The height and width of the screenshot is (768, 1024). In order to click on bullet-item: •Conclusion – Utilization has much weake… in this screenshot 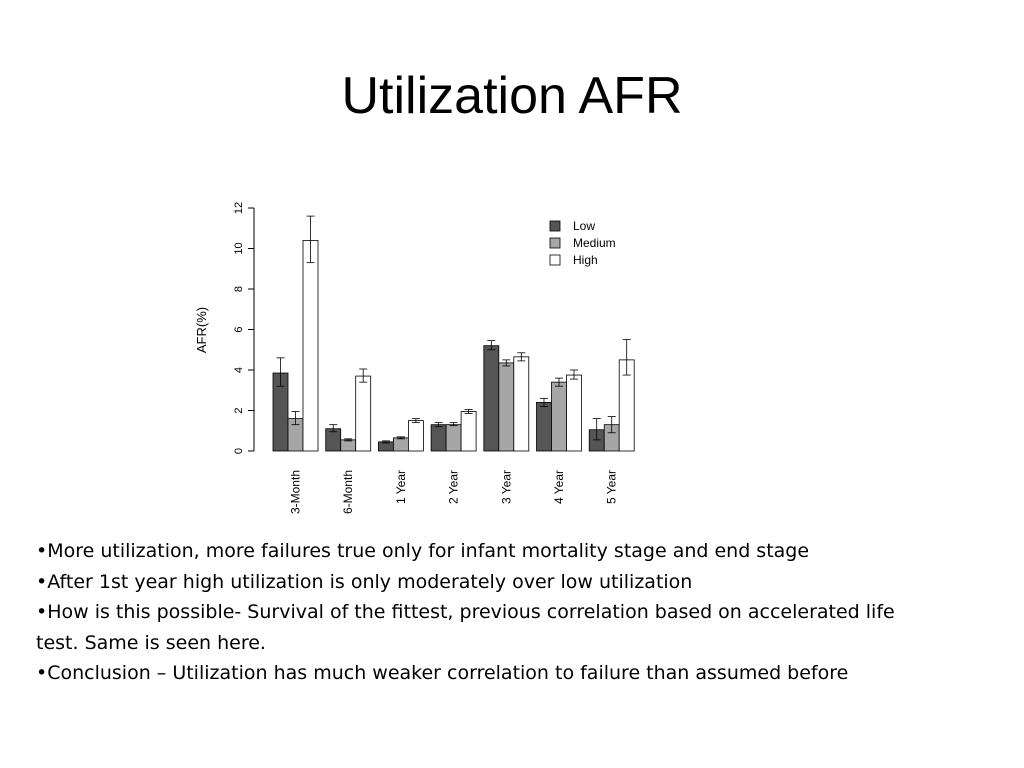, I will do `click(442, 673)`.